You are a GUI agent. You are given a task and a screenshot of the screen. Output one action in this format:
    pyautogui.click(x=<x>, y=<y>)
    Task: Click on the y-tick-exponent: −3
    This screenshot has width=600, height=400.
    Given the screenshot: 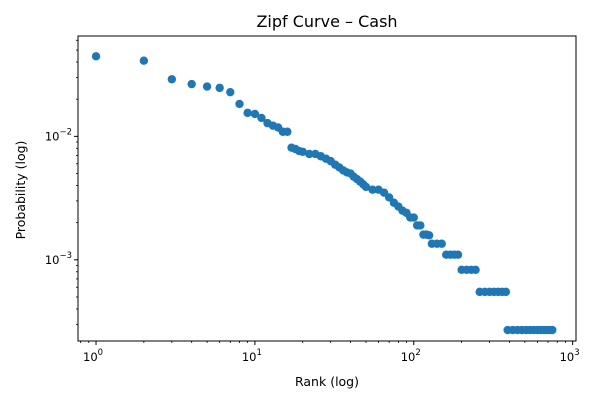 What is the action you would take?
    pyautogui.click(x=65, y=256)
    